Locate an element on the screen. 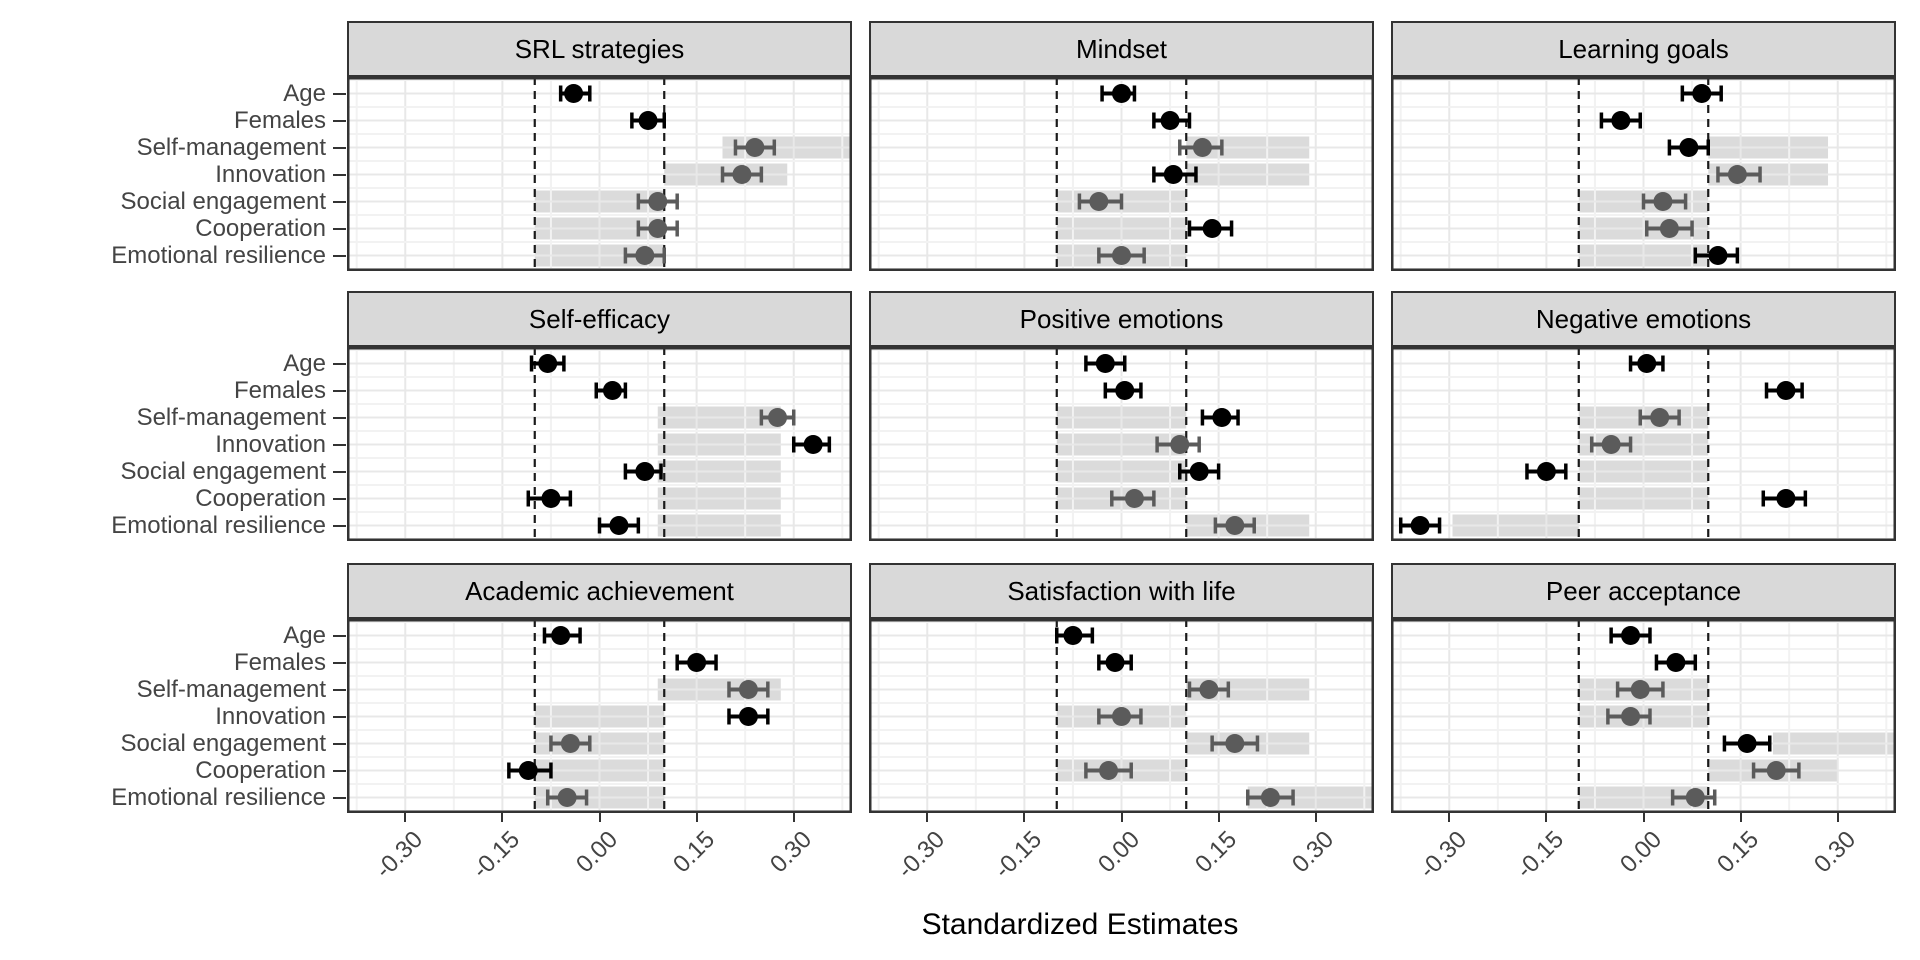 The height and width of the screenshot is (960, 1920). facet-strip-title: Academic achievement is located at coordinates (599, 591).